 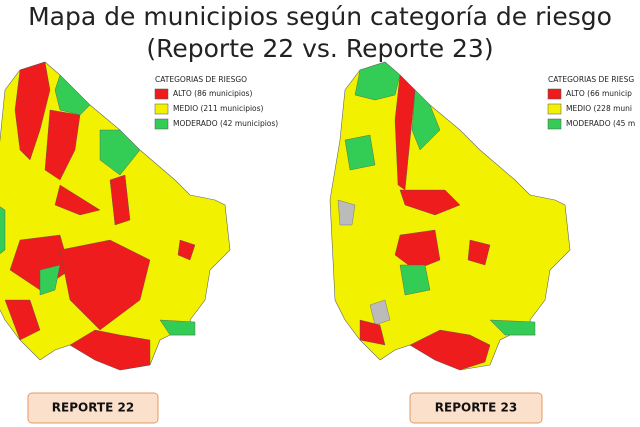 I want to click on legend-label: MEDIO (228 muni, so click(x=599, y=108).